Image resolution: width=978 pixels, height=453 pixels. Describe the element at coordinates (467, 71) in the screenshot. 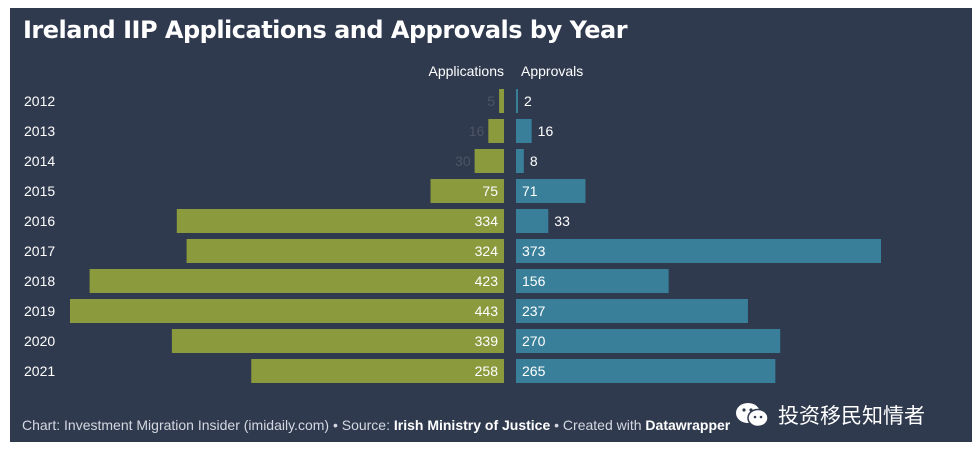

I see `header-applications: Applications` at that location.